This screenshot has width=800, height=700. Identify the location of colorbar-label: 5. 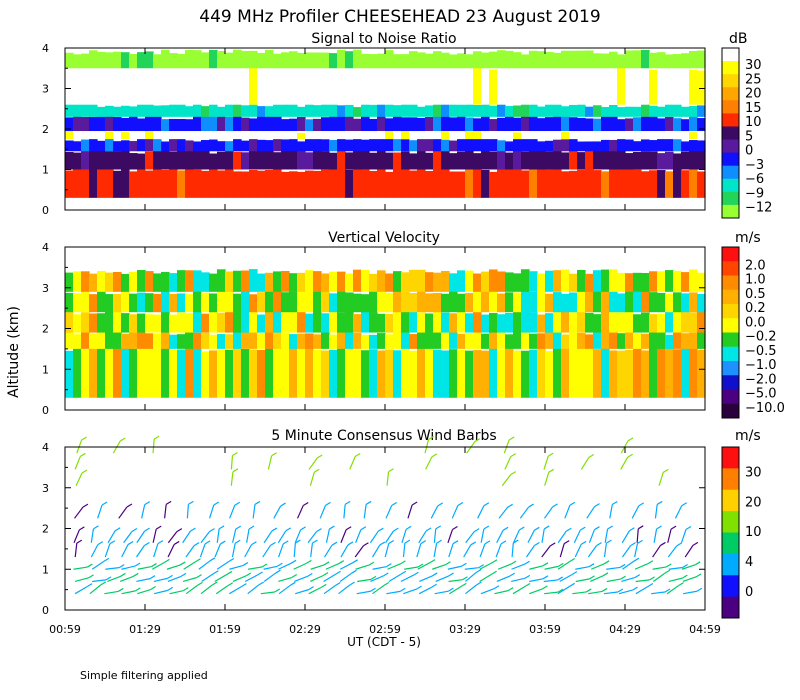
(749, 136).